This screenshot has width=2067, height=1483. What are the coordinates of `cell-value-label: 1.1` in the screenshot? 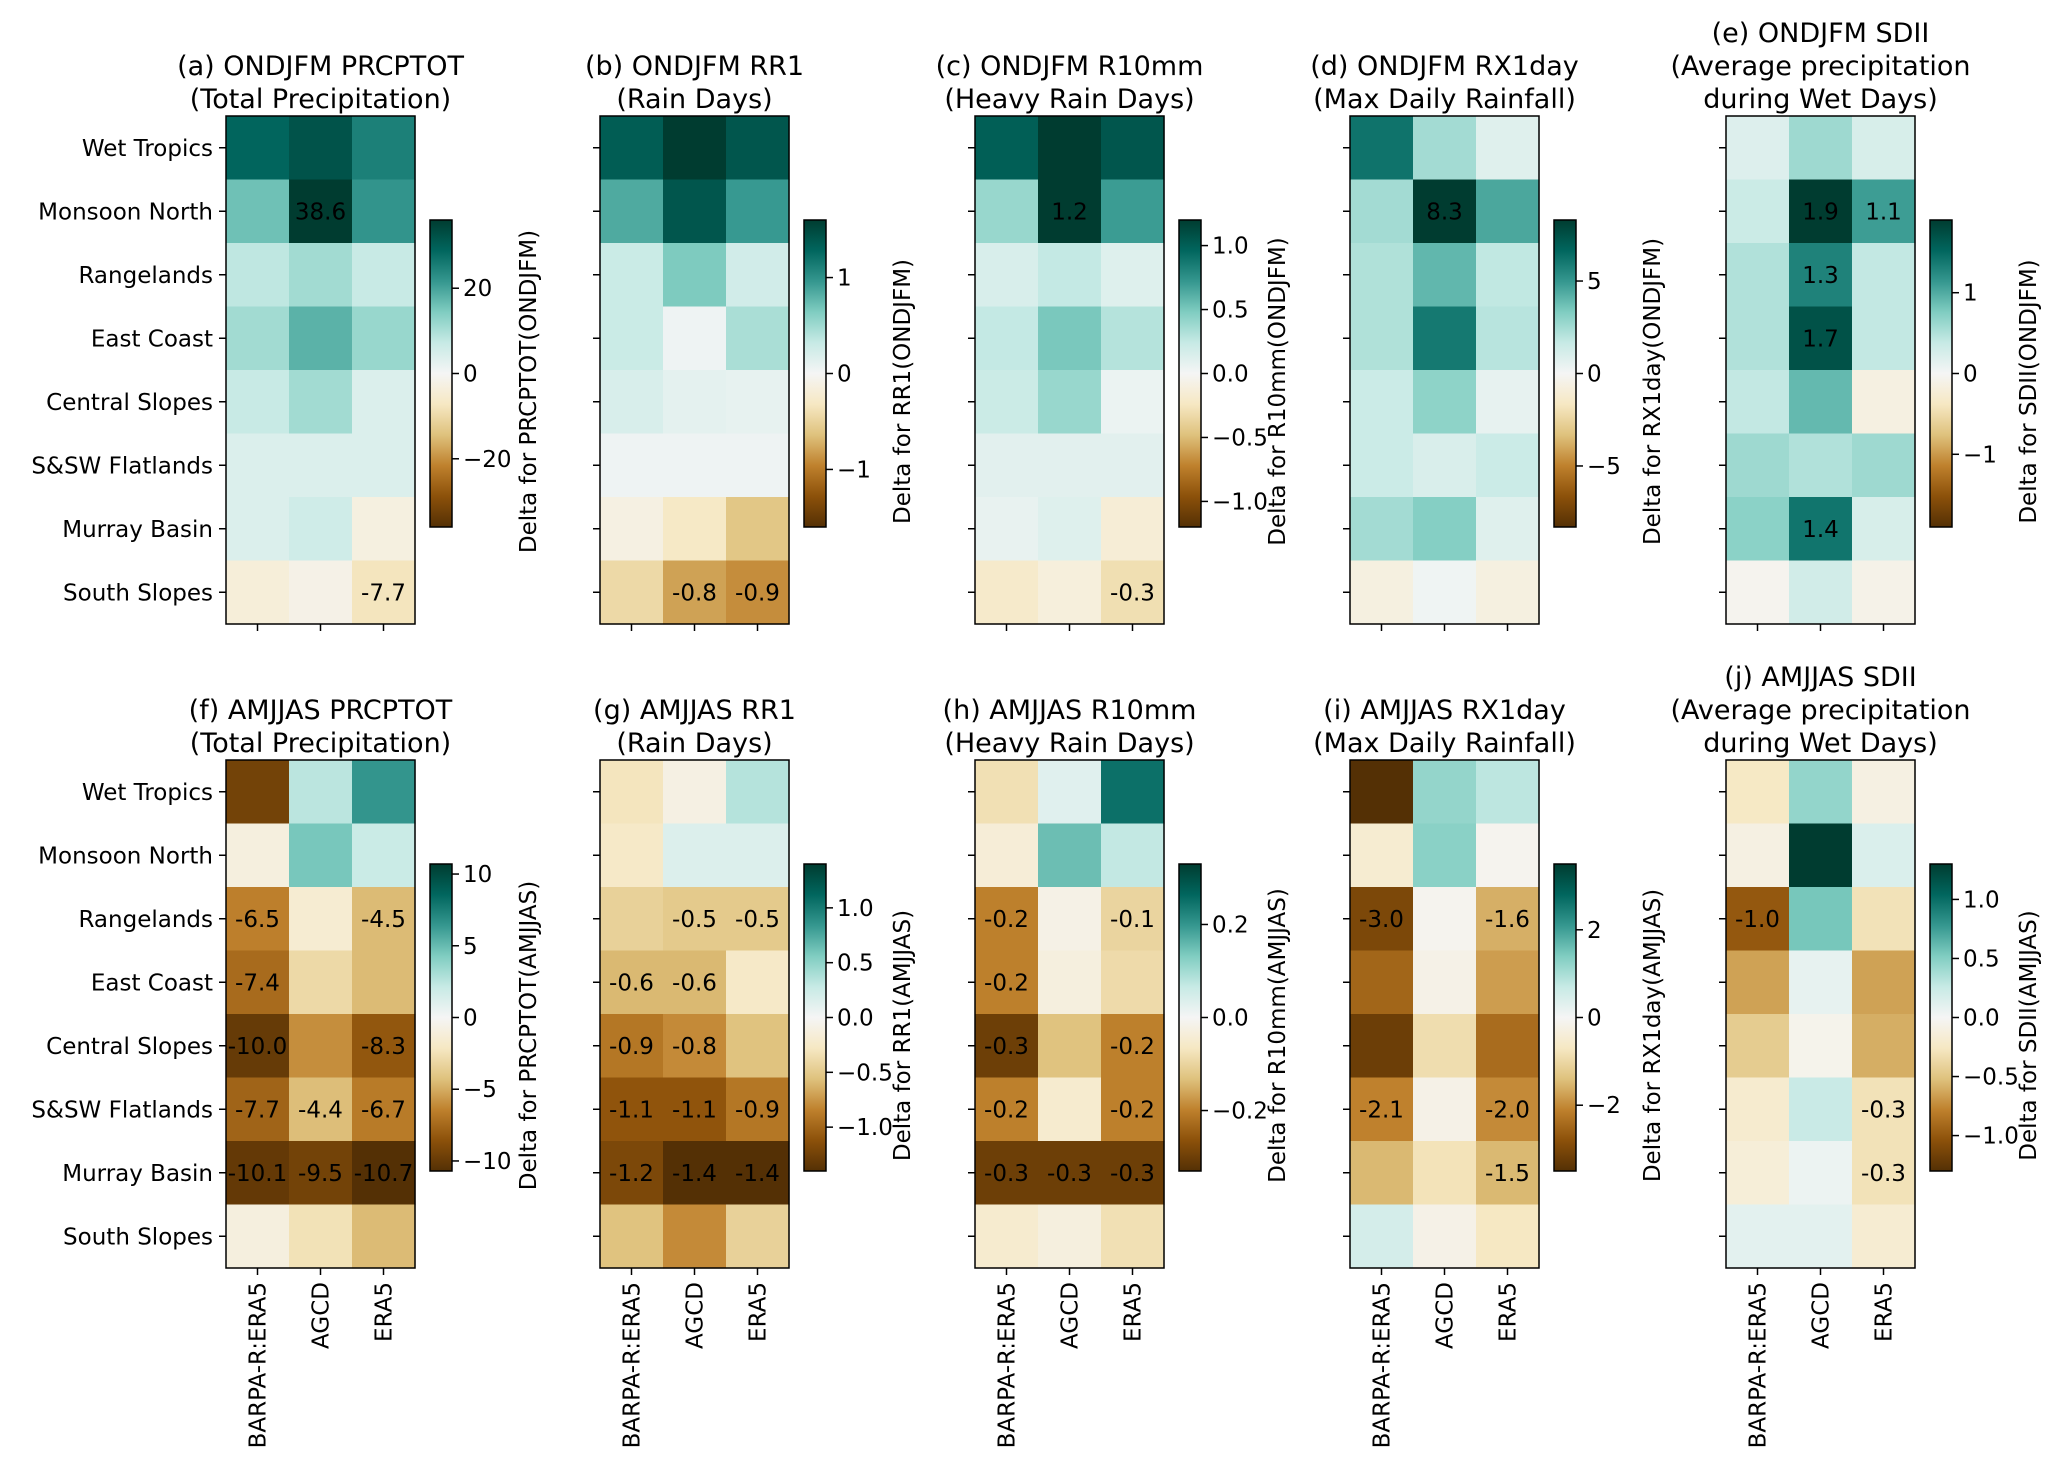 It's located at (1883, 212).